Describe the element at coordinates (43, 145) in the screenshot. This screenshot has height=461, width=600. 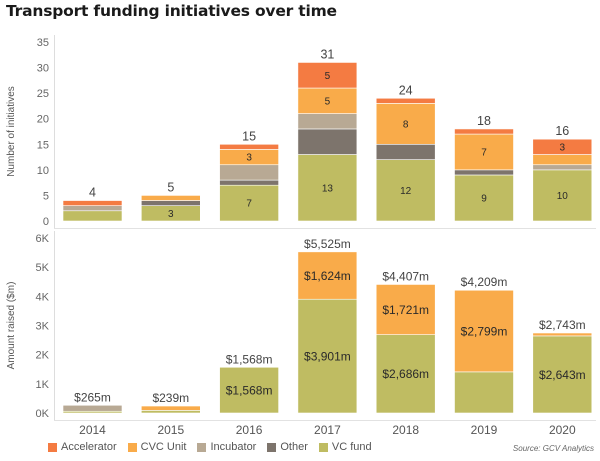
I see `y-tick-label: 15` at that location.